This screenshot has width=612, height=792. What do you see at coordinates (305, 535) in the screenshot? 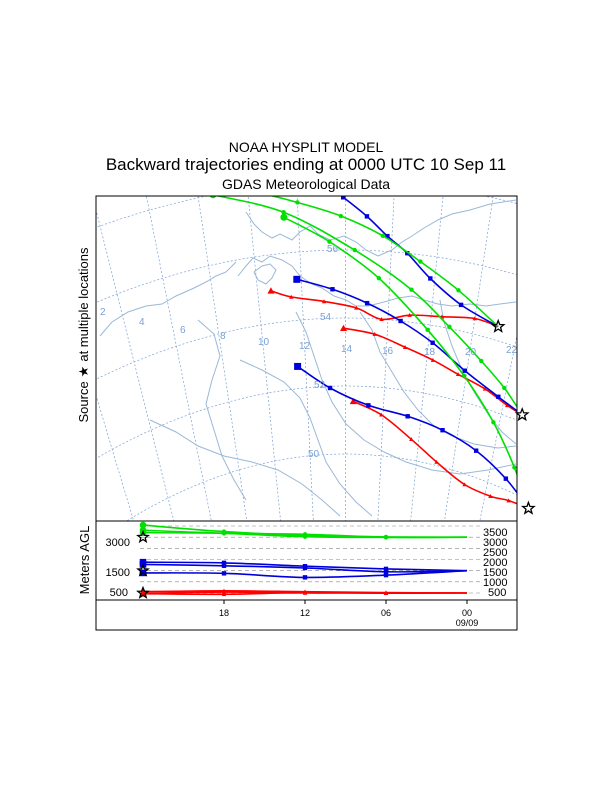
I see `height-point-green` at bounding box center [305, 535].